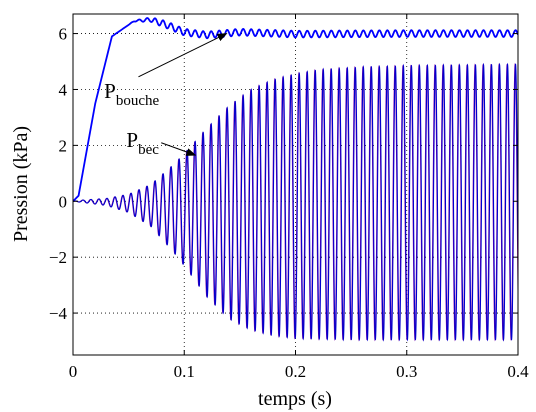 The width and height of the screenshot is (536, 412). Describe the element at coordinates (63, 34) in the screenshot. I see `y-tick-label-5: 6` at that location.